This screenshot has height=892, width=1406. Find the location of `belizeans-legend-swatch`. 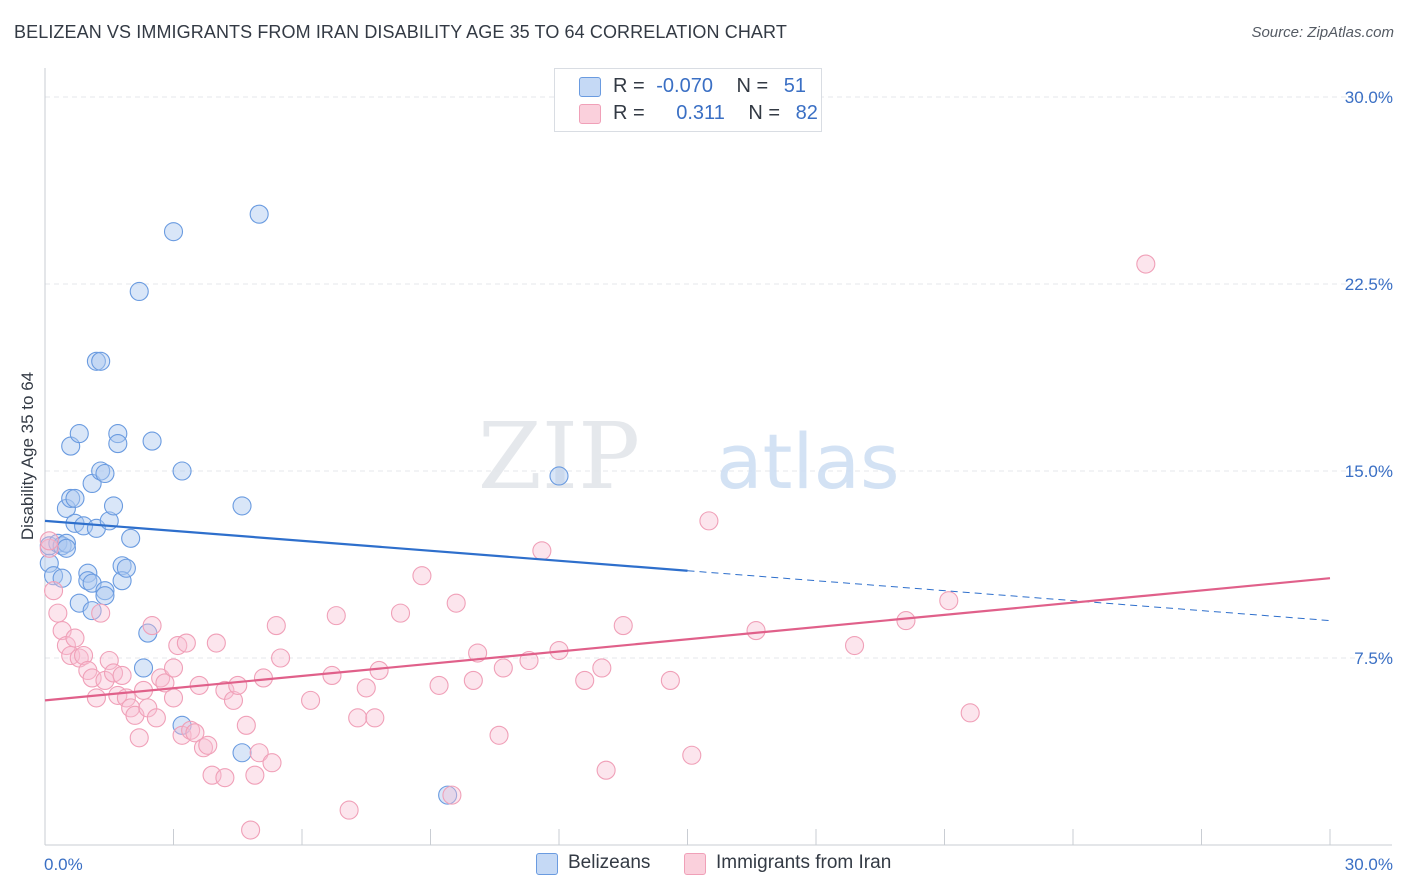

belizeans-legend-swatch is located at coordinates (547, 864).